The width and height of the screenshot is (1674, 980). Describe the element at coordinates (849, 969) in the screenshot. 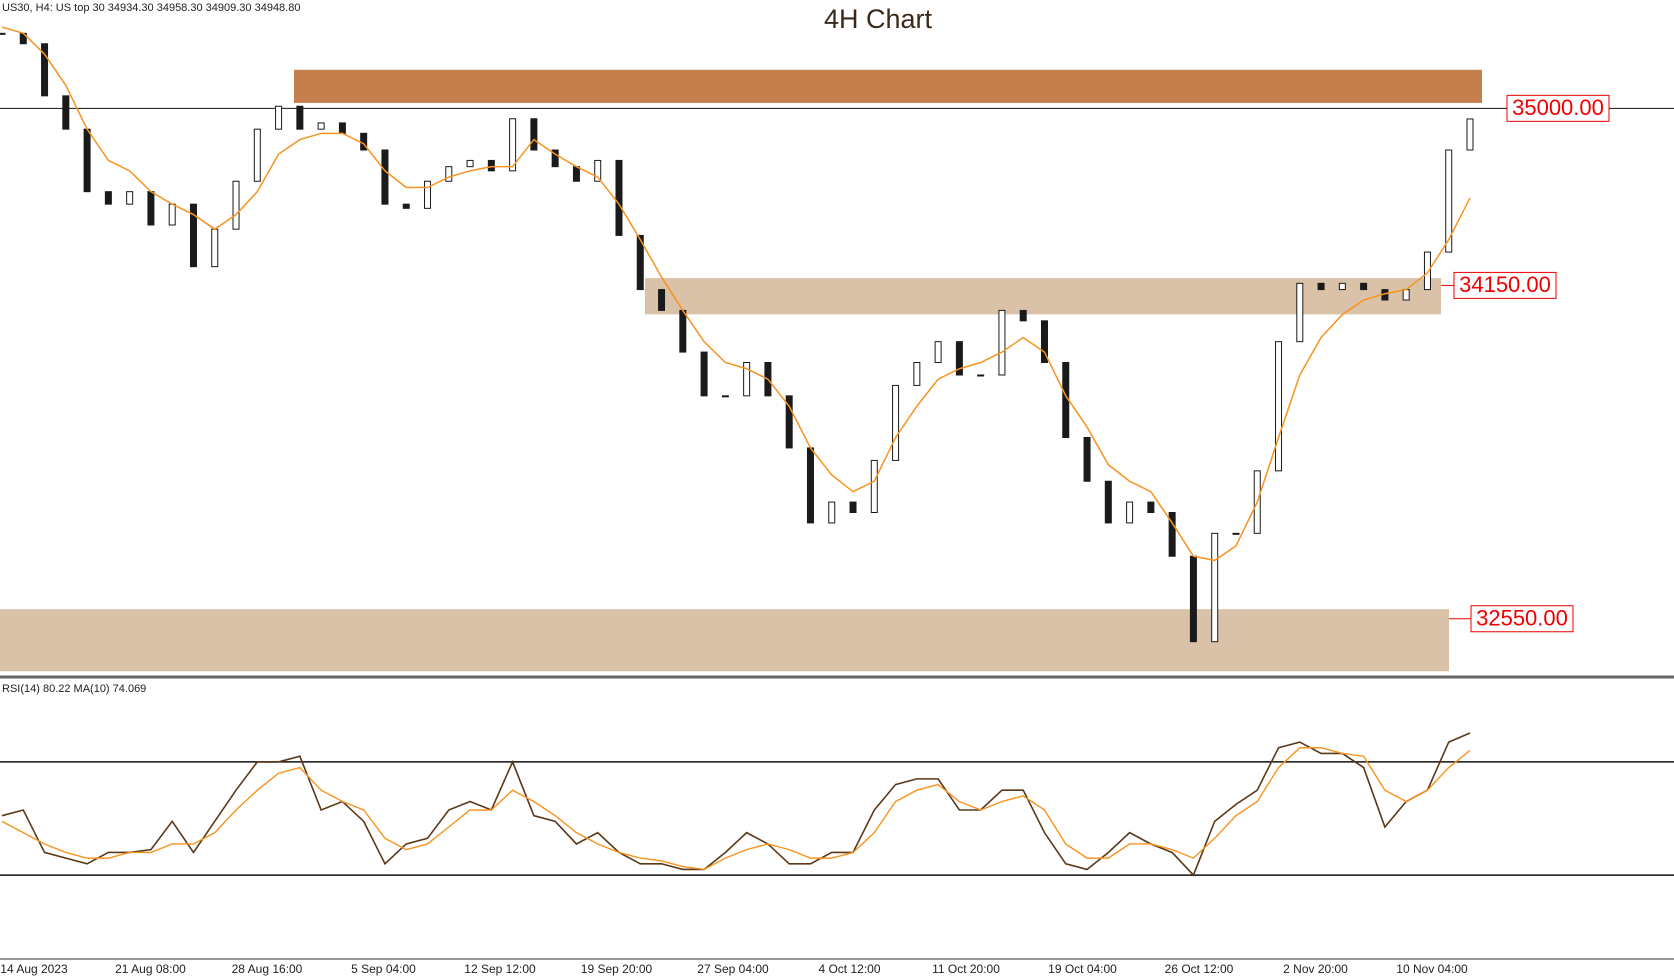

I see `x-tick-label: 4 Oct 12:00` at that location.